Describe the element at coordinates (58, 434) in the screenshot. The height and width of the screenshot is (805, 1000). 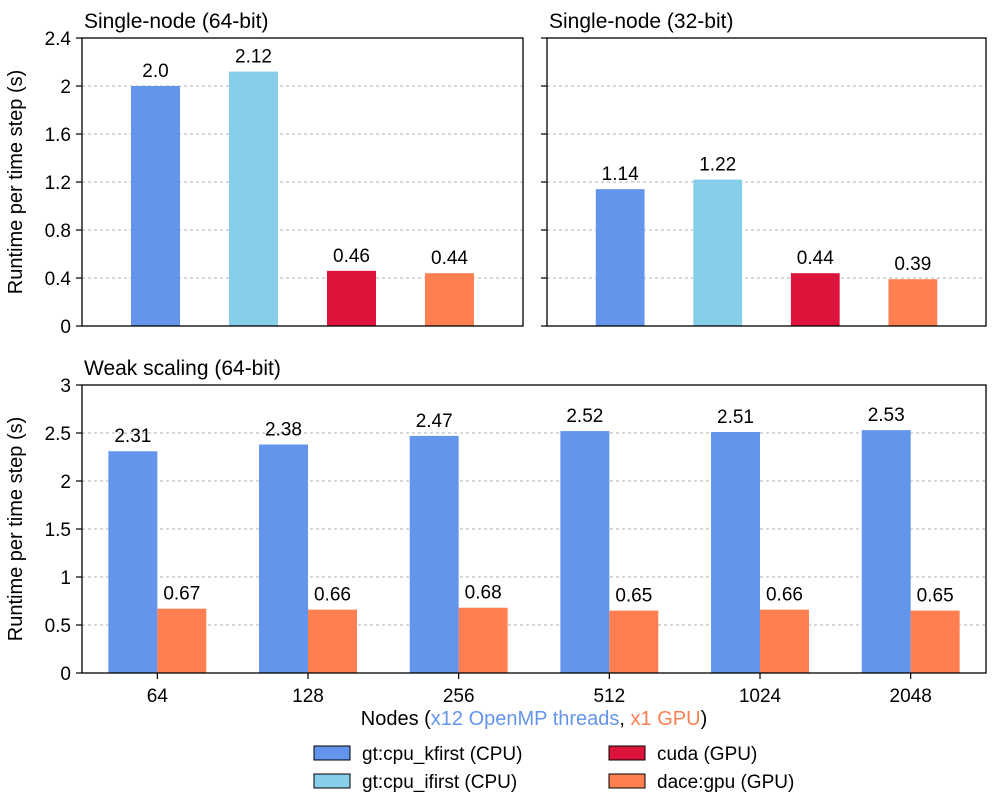
I see `y-tick-label: 2.5` at that location.